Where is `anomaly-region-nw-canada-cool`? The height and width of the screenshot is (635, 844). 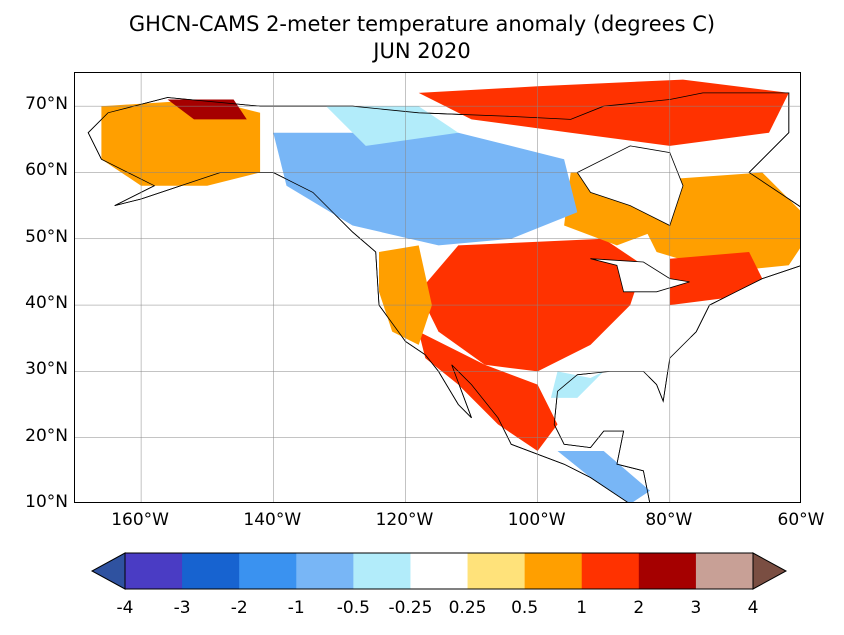 anomaly-region-nw-canada-cool is located at coordinates (392, 126).